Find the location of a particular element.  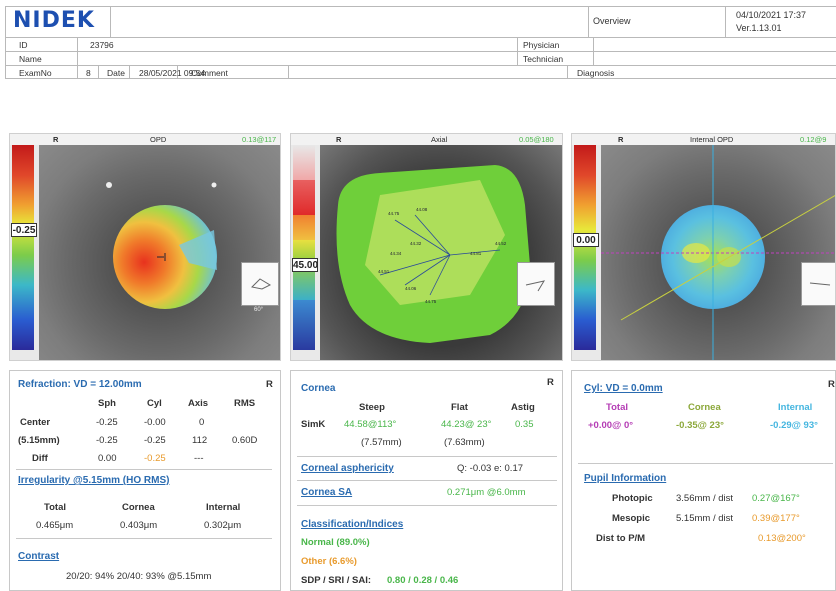

photopic-value: 3.56mm / dist is located at coordinates (705, 498).